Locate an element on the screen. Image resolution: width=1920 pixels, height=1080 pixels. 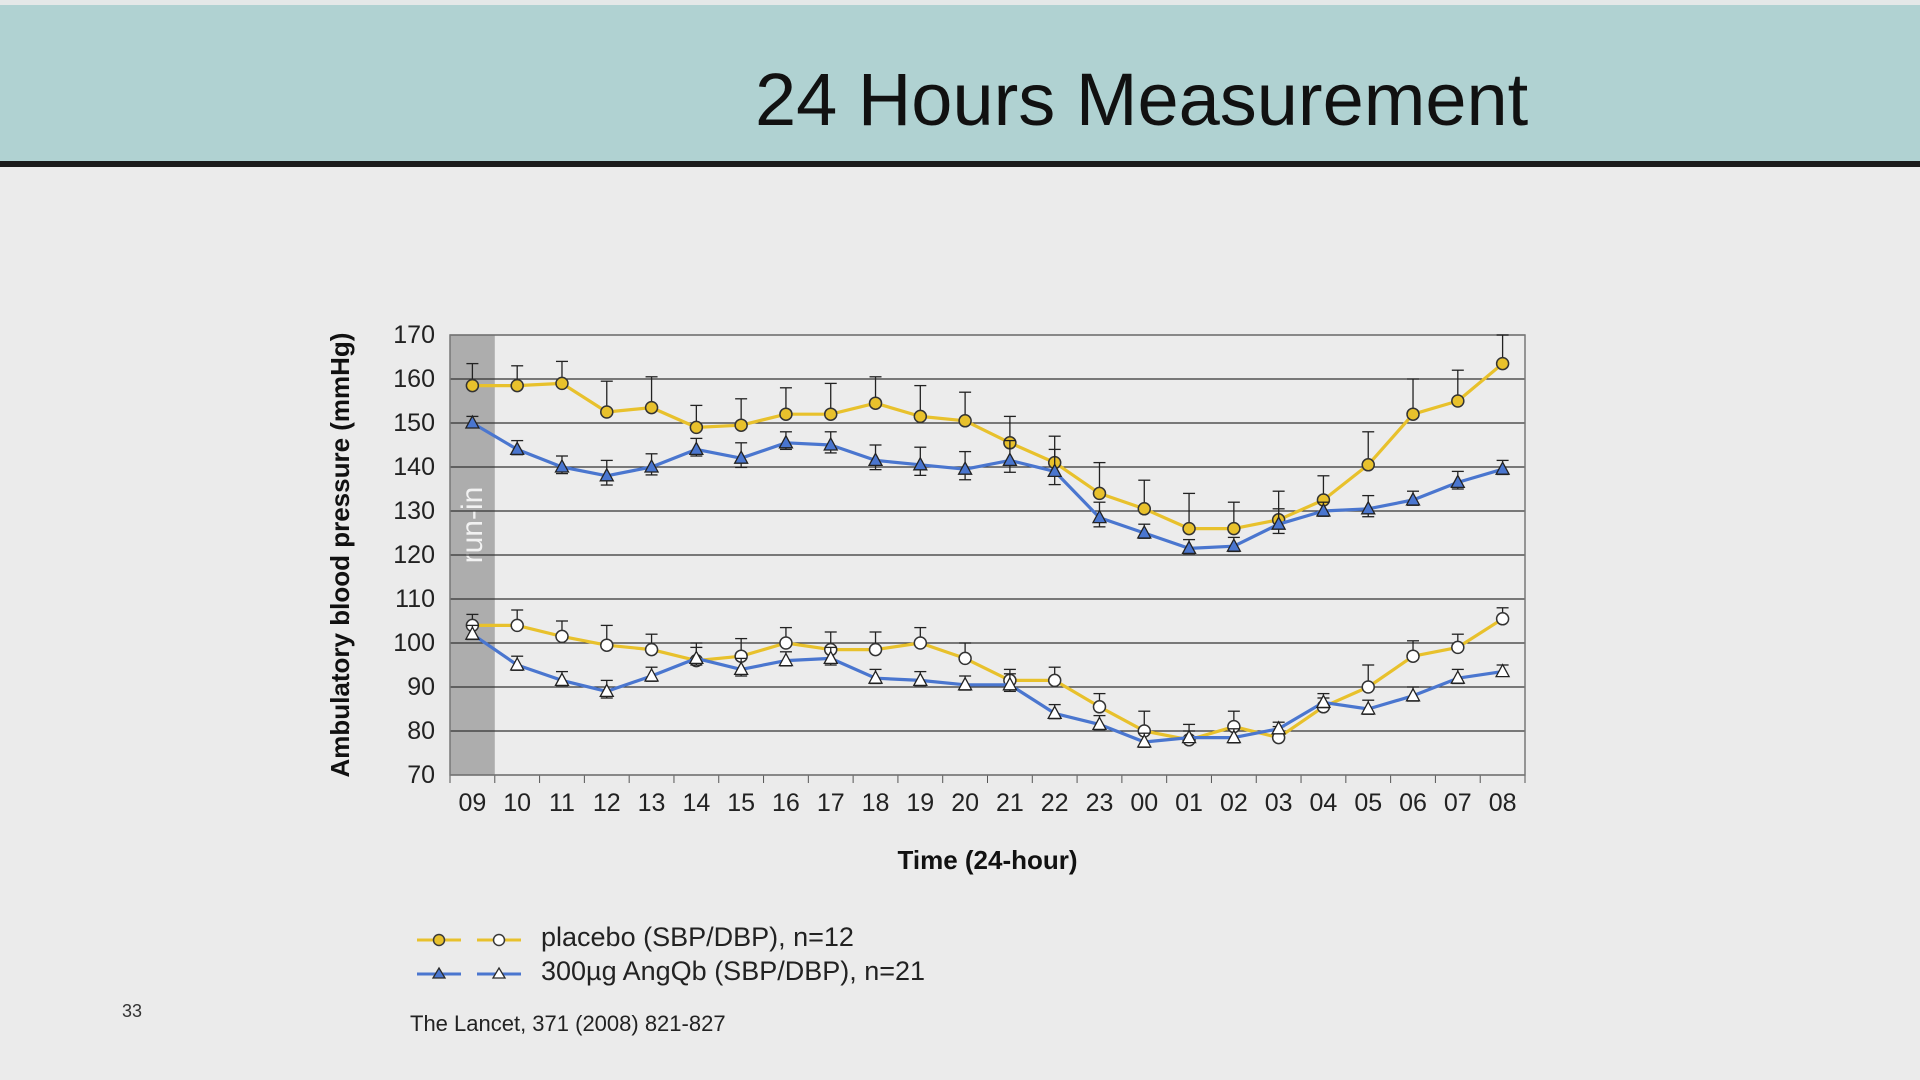
placebo-legend-swatch is located at coordinates (469, 940).